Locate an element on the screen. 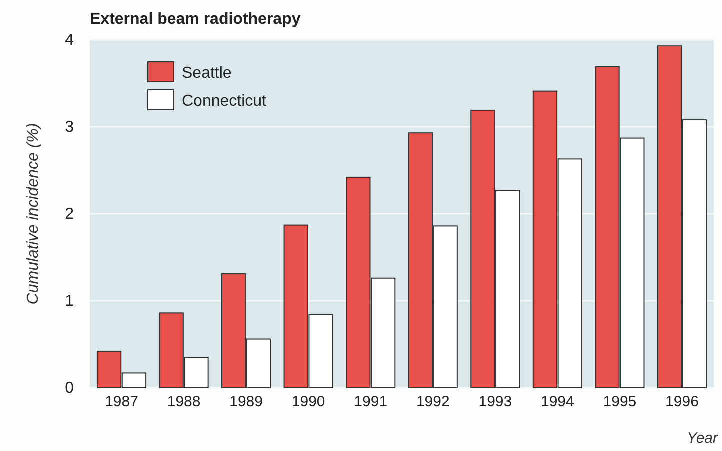 Image resolution: width=722 pixels, height=451 pixels. x-tick-label: 1992 is located at coordinates (433, 402).